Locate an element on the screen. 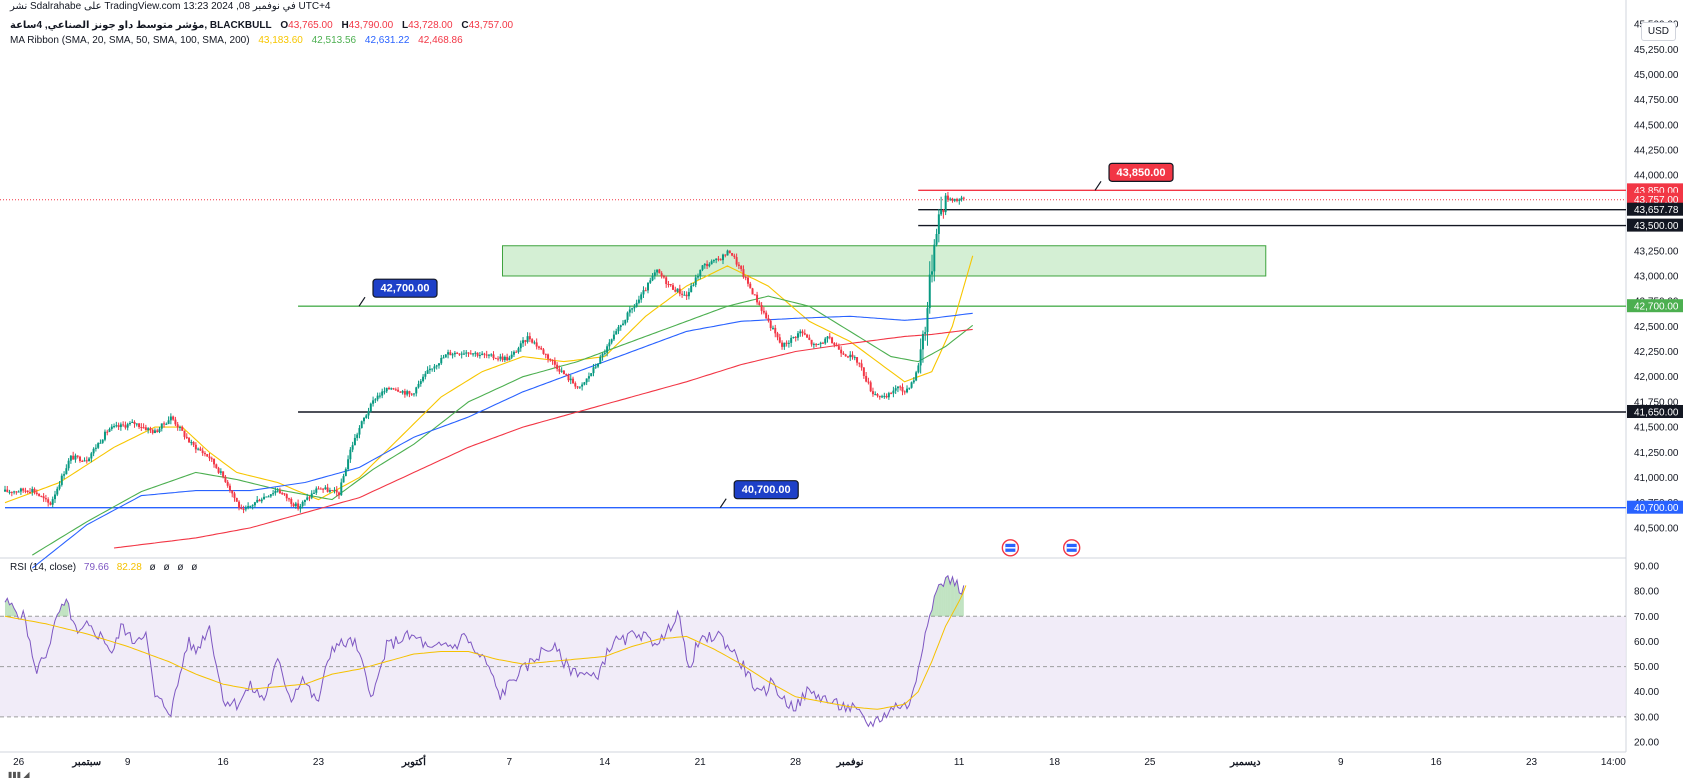  time-tick-label: أكتوبر is located at coordinates (413, 761).